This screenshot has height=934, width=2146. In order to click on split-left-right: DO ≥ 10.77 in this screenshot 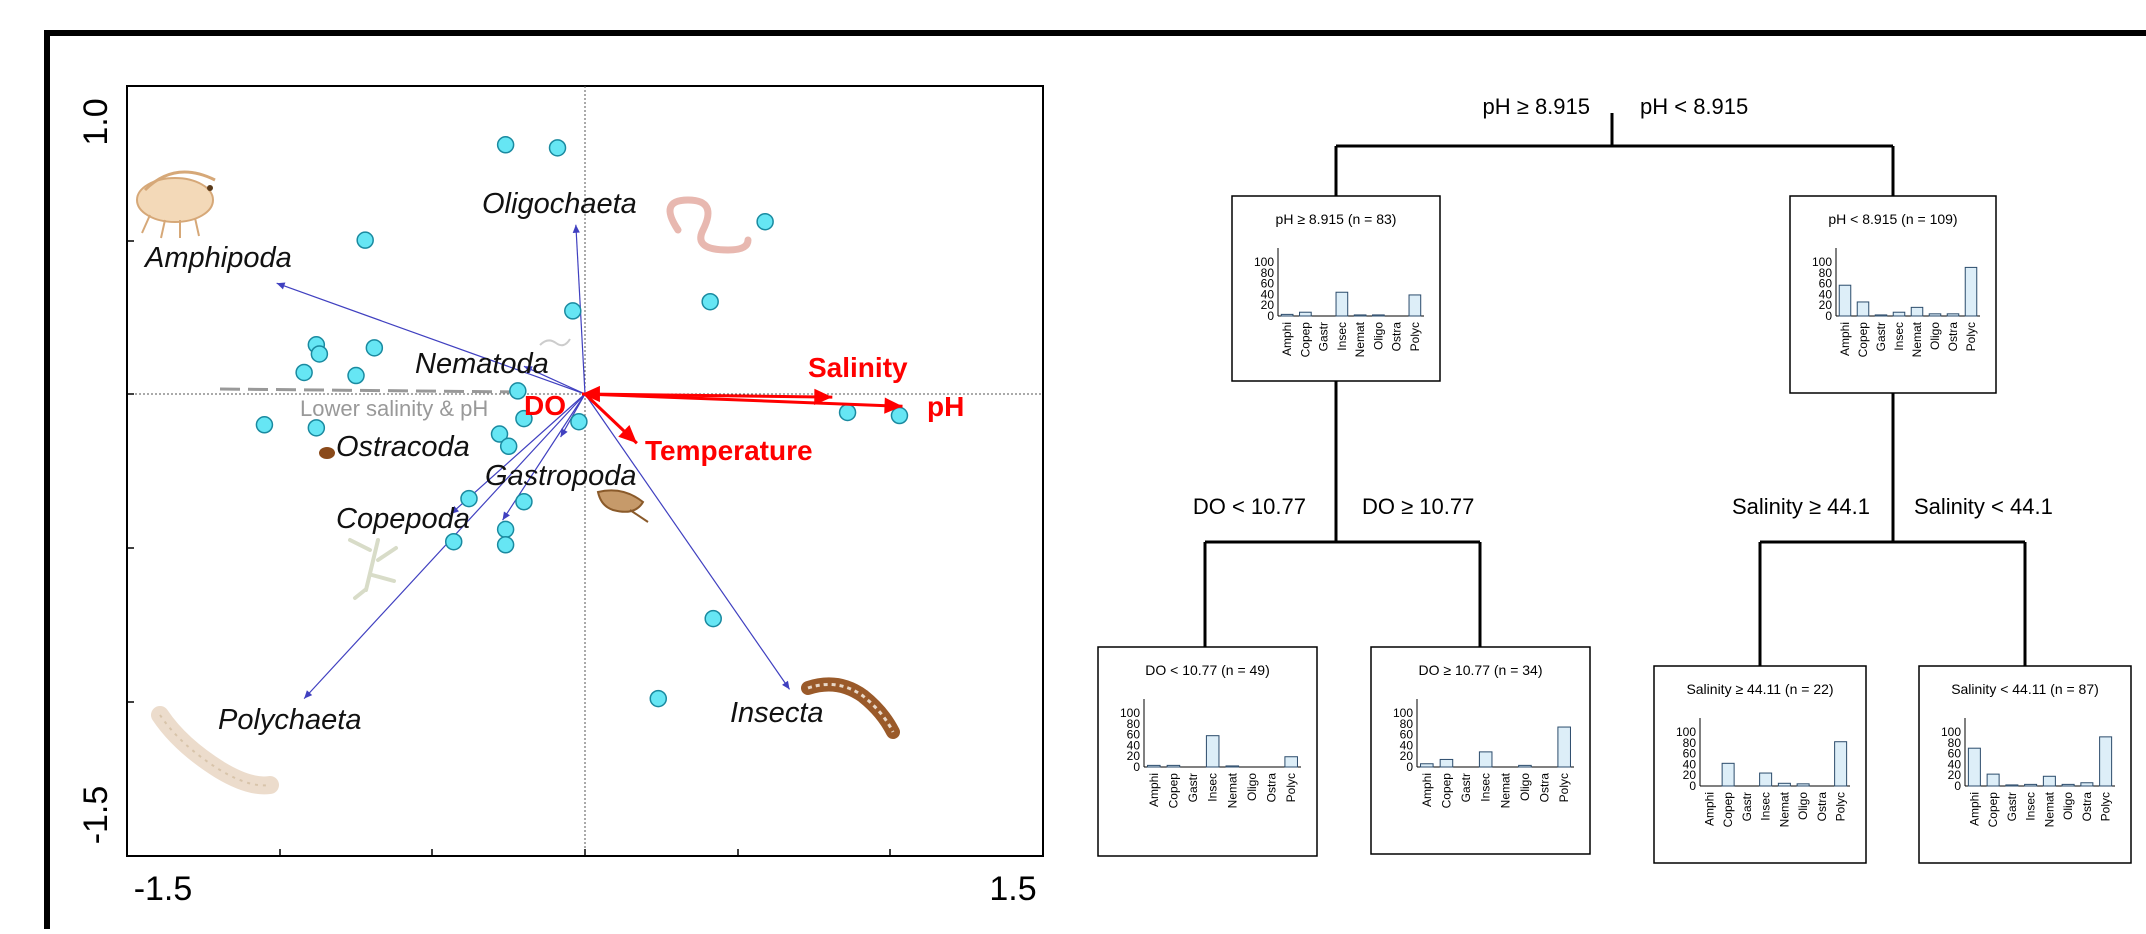, I will do `click(1418, 506)`.